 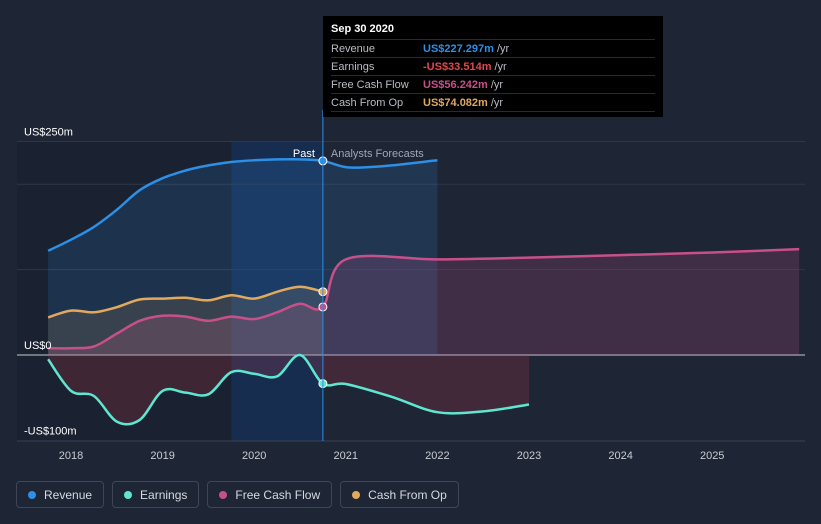 I want to click on tooltip-row-cash-from-op: Cash From Op US$74.082m /yr, so click(x=493, y=102).